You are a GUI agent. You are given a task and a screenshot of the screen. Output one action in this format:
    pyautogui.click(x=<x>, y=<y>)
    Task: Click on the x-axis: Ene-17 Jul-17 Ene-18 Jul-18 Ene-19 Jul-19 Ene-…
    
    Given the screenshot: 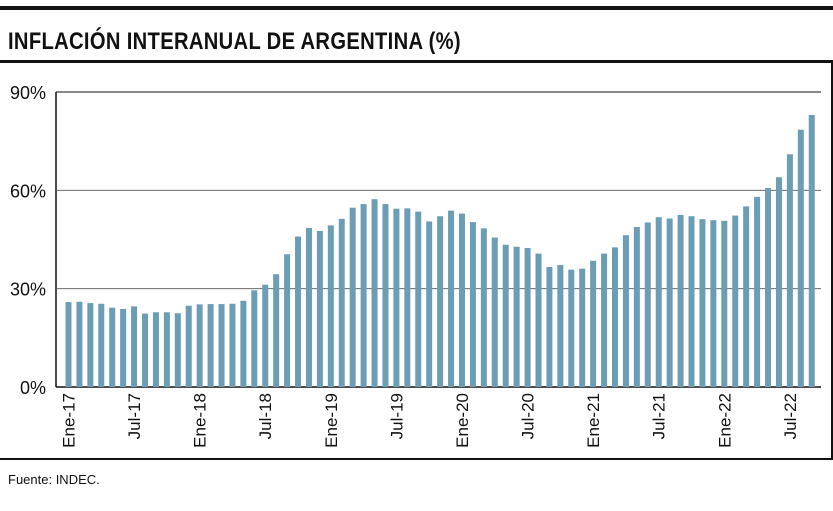 What is the action you would take?
    pyautogui.click(x=430, y=420)
    